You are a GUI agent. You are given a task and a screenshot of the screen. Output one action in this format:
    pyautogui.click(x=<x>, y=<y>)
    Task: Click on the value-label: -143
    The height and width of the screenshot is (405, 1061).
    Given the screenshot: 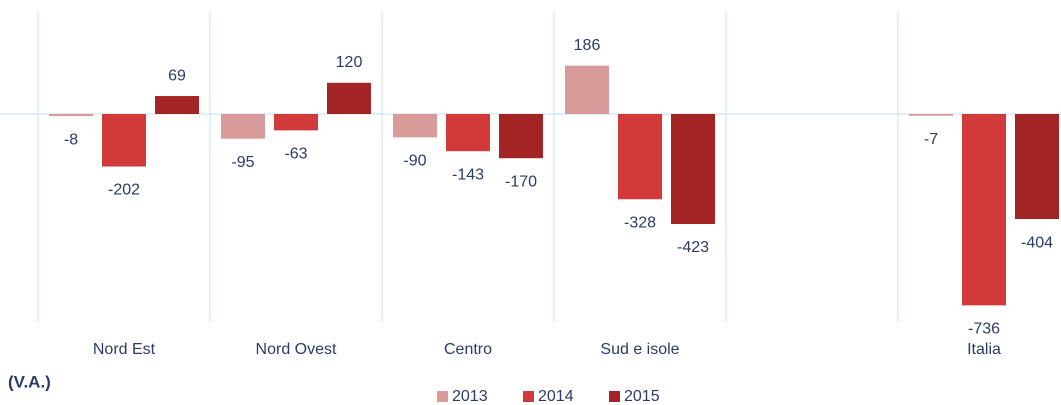 What is the action you would take?
    pyautogui.click(x=468, y=174)
    